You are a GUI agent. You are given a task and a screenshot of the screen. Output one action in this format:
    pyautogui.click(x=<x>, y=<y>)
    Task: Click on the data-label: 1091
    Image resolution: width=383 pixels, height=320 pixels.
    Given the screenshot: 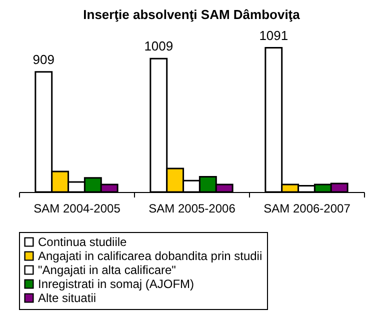 What is the action you would take?
    pyautogui.click(x=273, y=35)
    